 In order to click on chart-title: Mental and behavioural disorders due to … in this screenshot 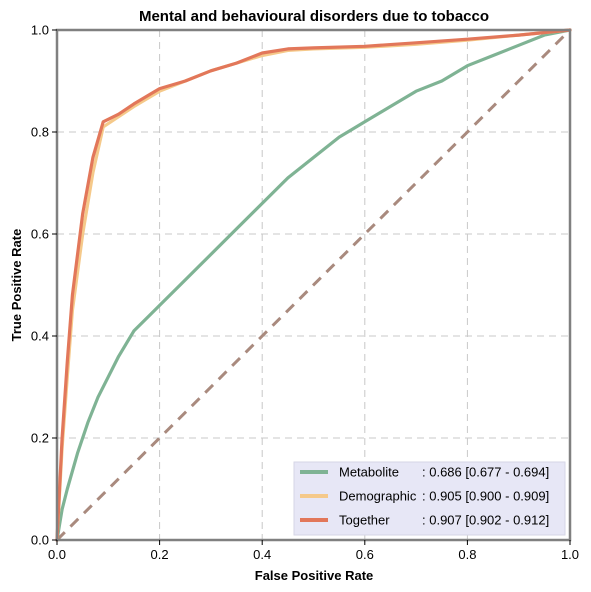, I will do `click(314, 16)`.